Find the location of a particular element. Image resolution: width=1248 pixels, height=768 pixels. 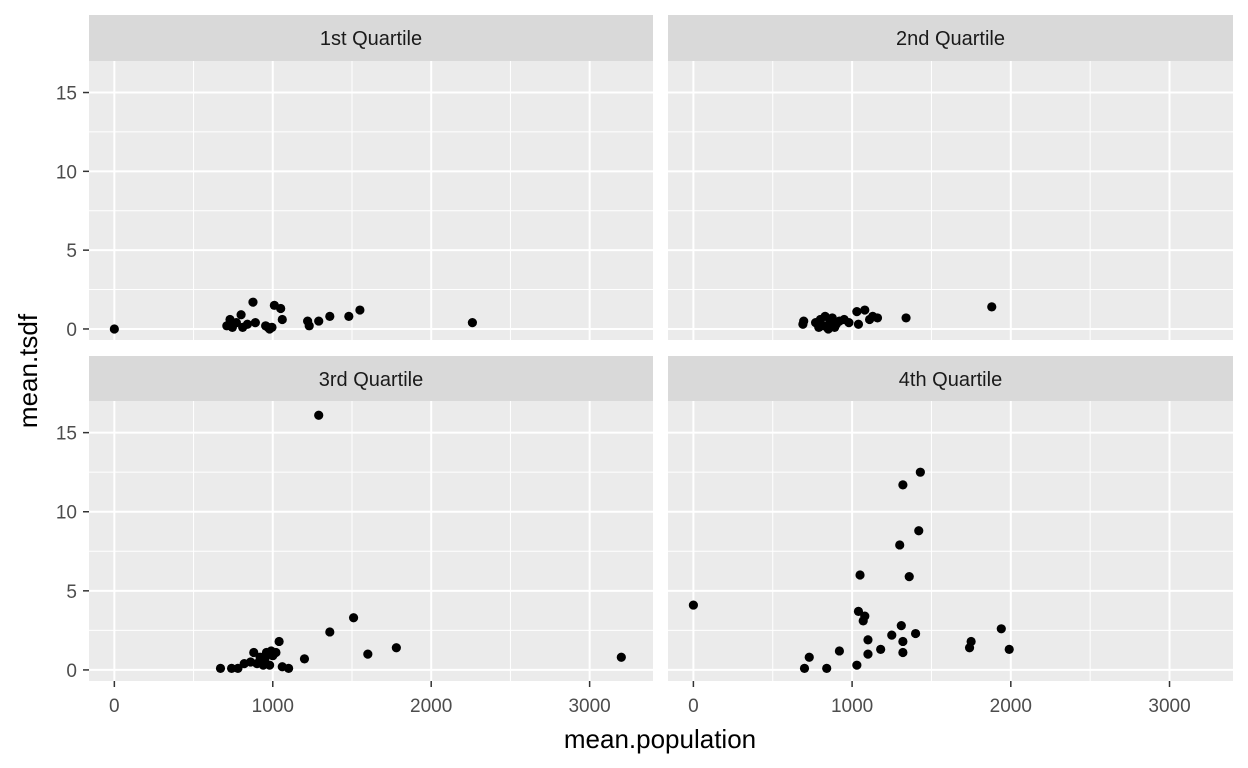

facet-strip-label: 1st Quartile is located at coordinates (371, 39).